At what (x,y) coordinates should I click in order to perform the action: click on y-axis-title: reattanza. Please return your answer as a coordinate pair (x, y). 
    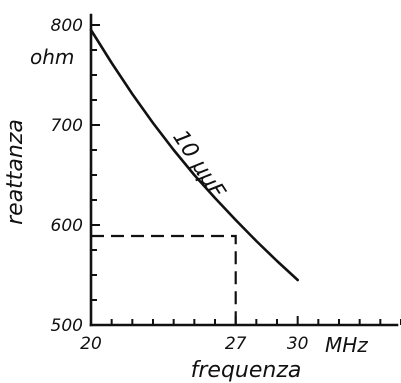
    Looking at the image, I should click on (15, 172).